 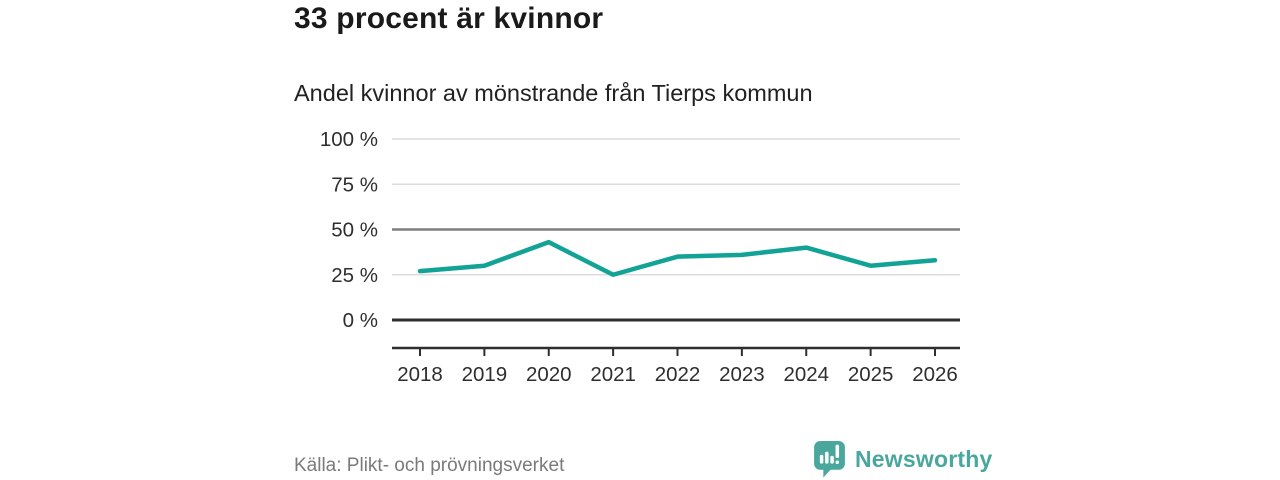 I want to click on y-tick-label: 100 %, so click(x=349, y=139).